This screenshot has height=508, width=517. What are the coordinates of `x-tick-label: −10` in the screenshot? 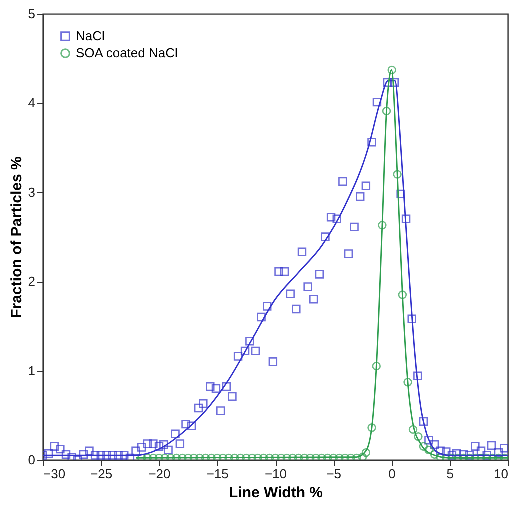 It's located at (276, 474).